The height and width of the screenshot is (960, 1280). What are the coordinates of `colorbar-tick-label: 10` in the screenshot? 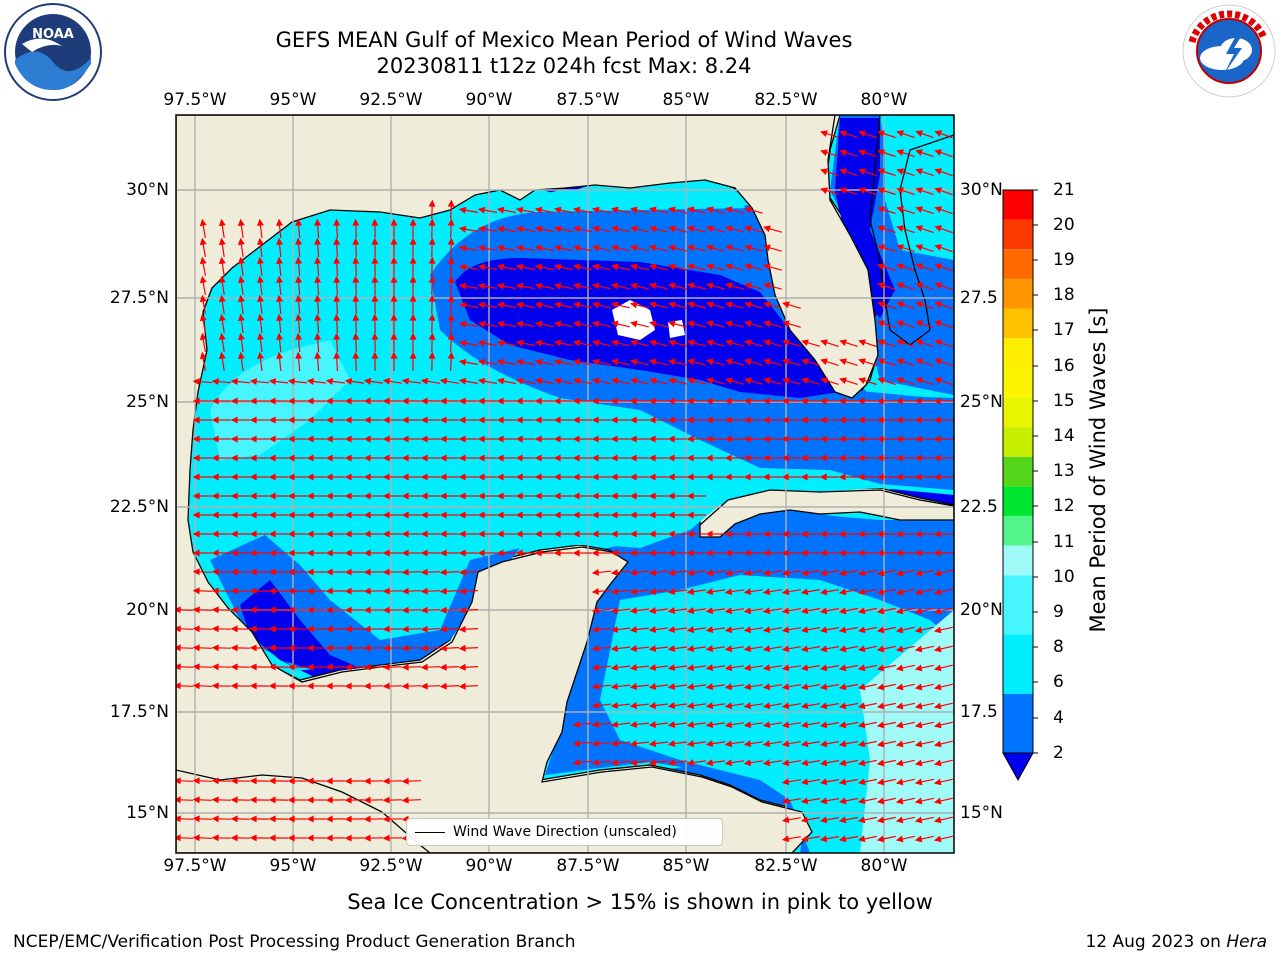 It's located at (1064, 577).